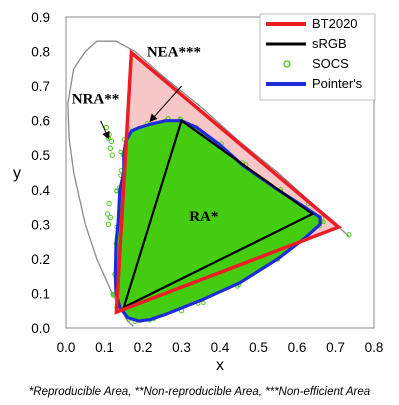  I want to click on y-tick-label: 0.8, so click(40, 52).